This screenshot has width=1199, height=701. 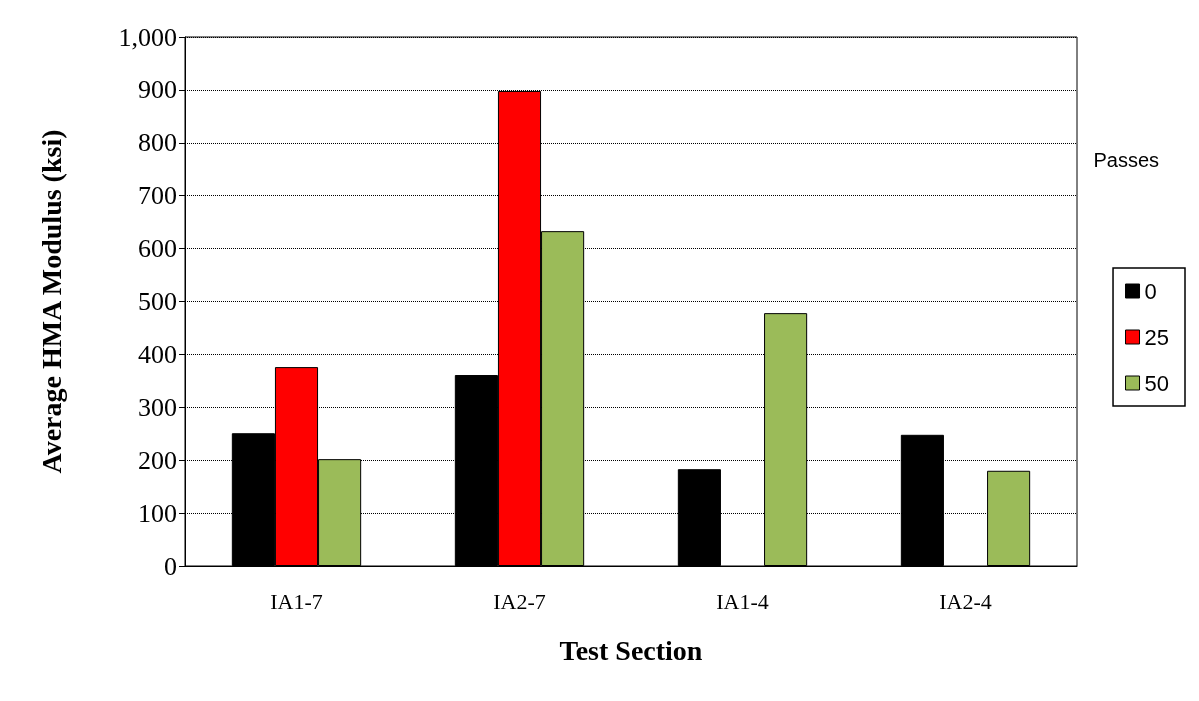 I want to click on y-tick-label: 0, so click(x=170, y=566).